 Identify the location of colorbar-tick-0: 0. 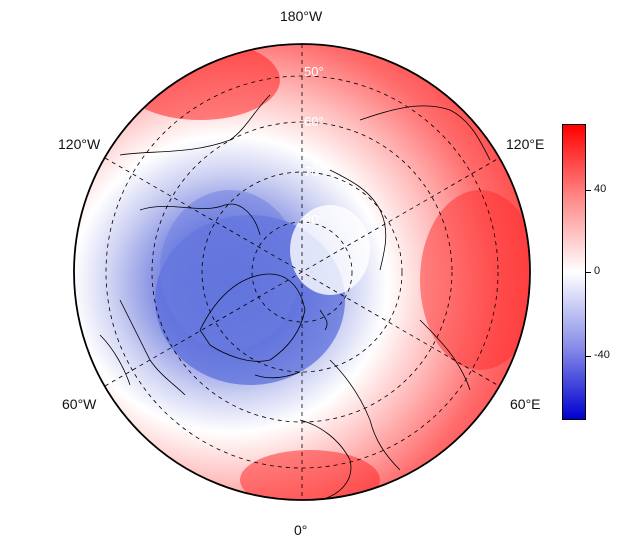
(597, 271).